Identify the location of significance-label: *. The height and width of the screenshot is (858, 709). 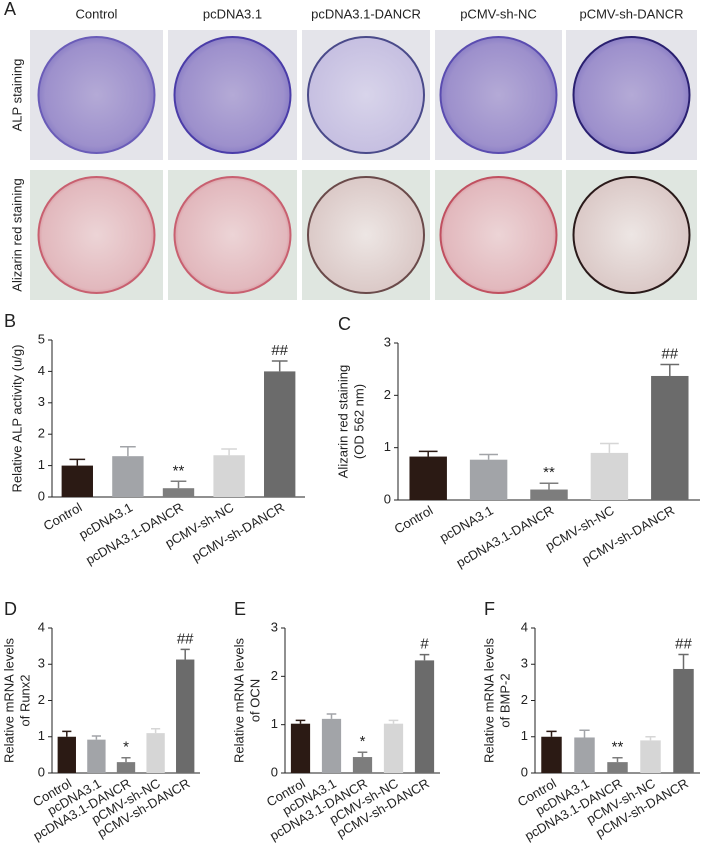
(126, 747).